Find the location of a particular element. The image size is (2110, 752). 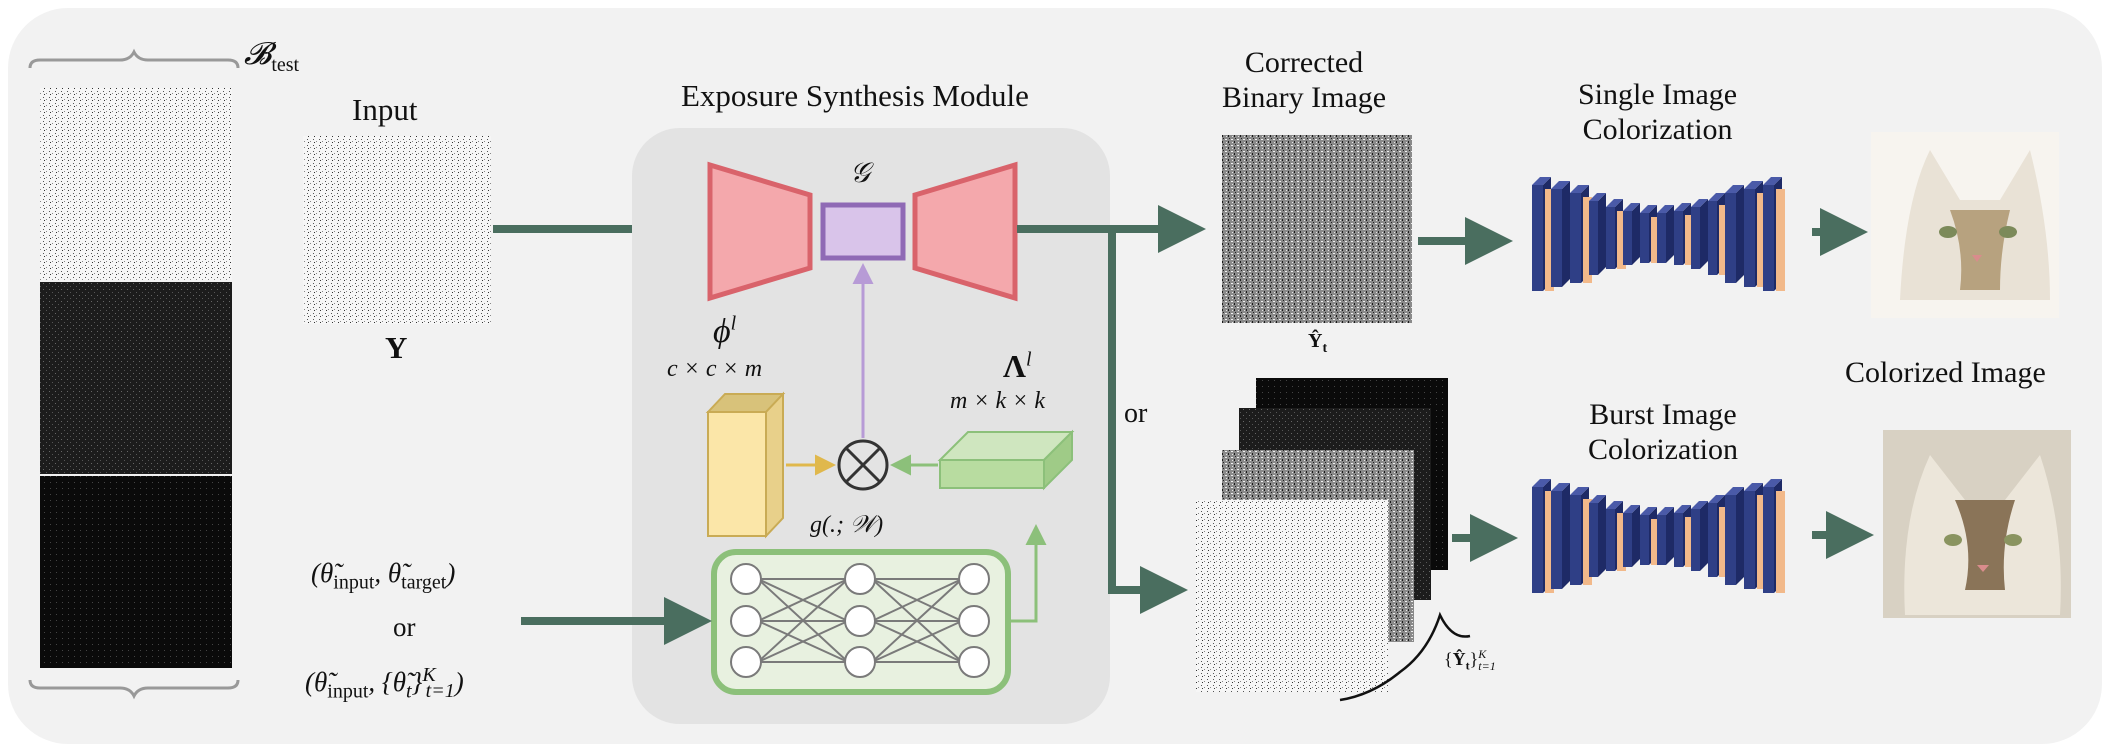

corrected-binary-image is located at coordinates (1317, 229).